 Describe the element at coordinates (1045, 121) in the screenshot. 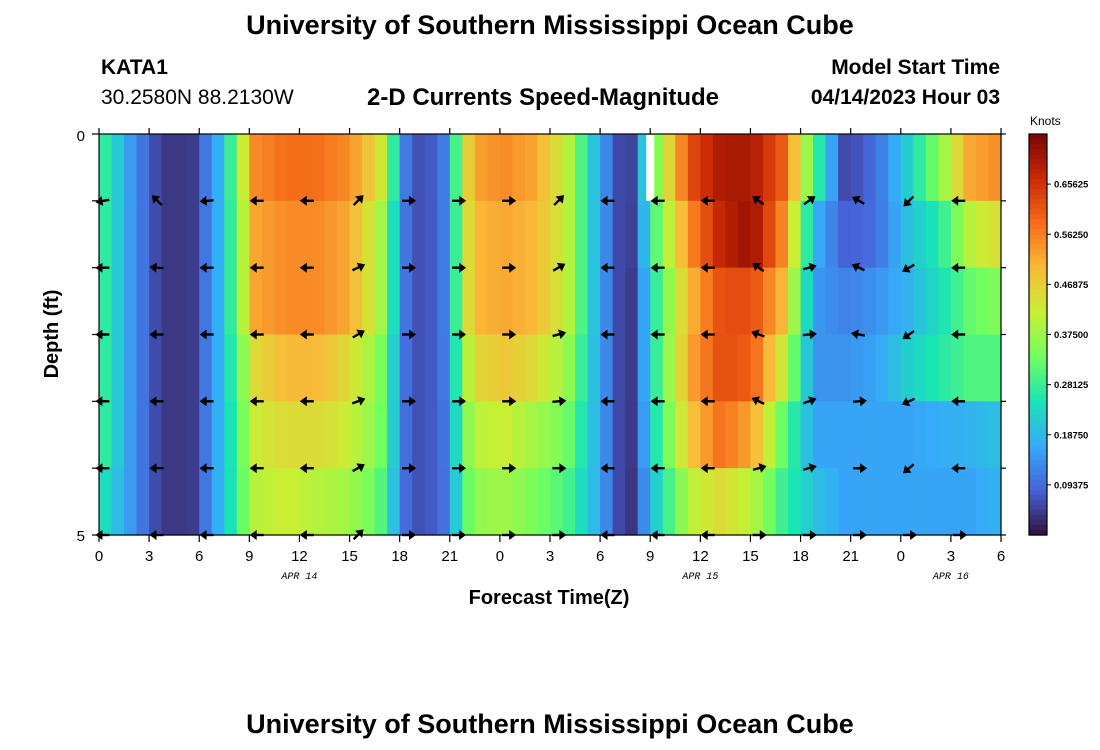

I see `colorbar-unit: Knots` at that location.